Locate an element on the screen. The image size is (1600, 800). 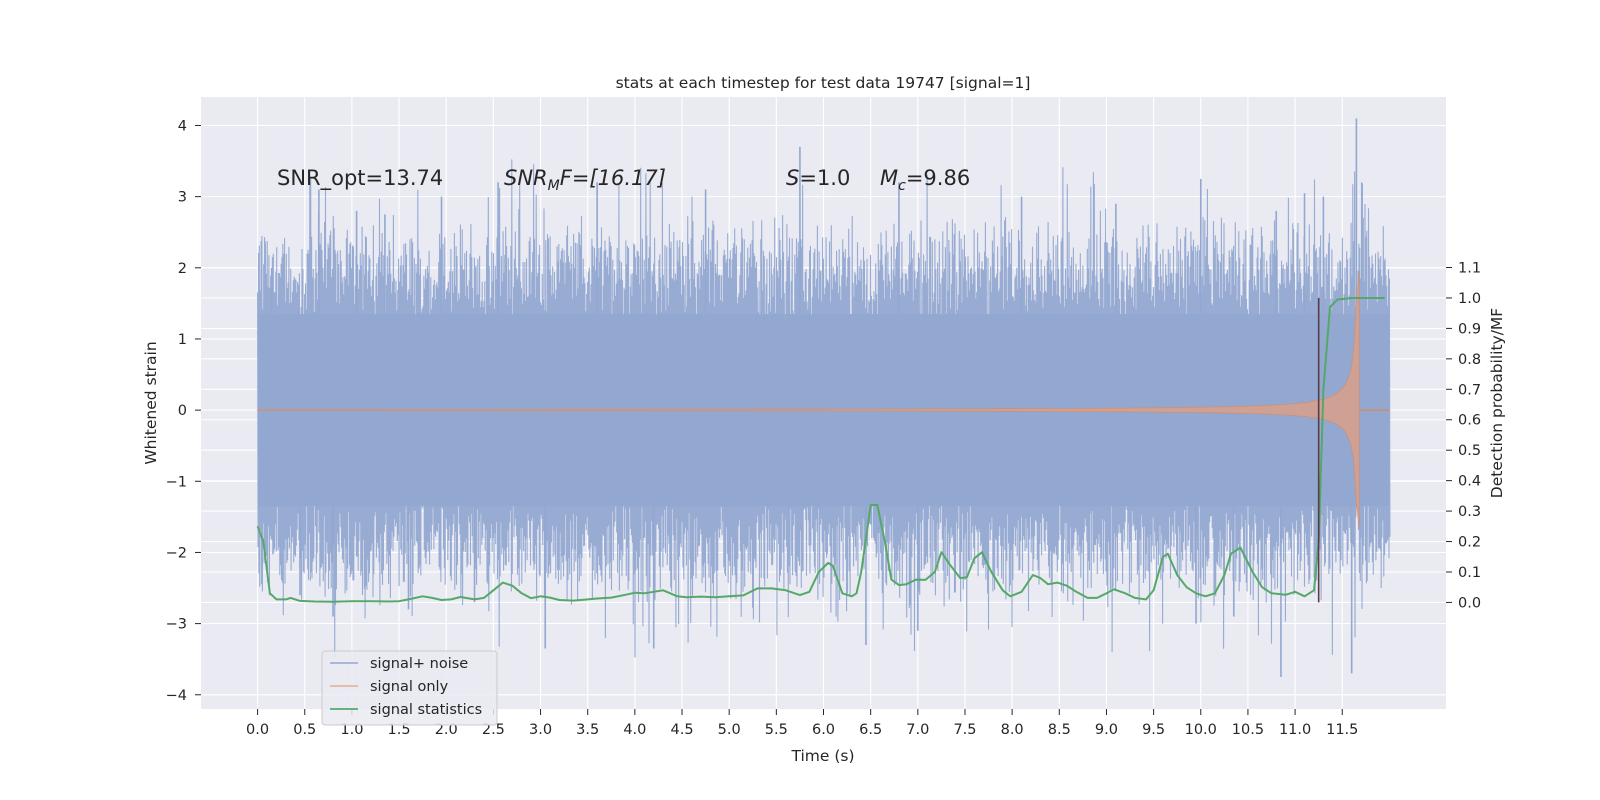
y-right-tick-label: 0.7 is located at coordinates (1469, 390).